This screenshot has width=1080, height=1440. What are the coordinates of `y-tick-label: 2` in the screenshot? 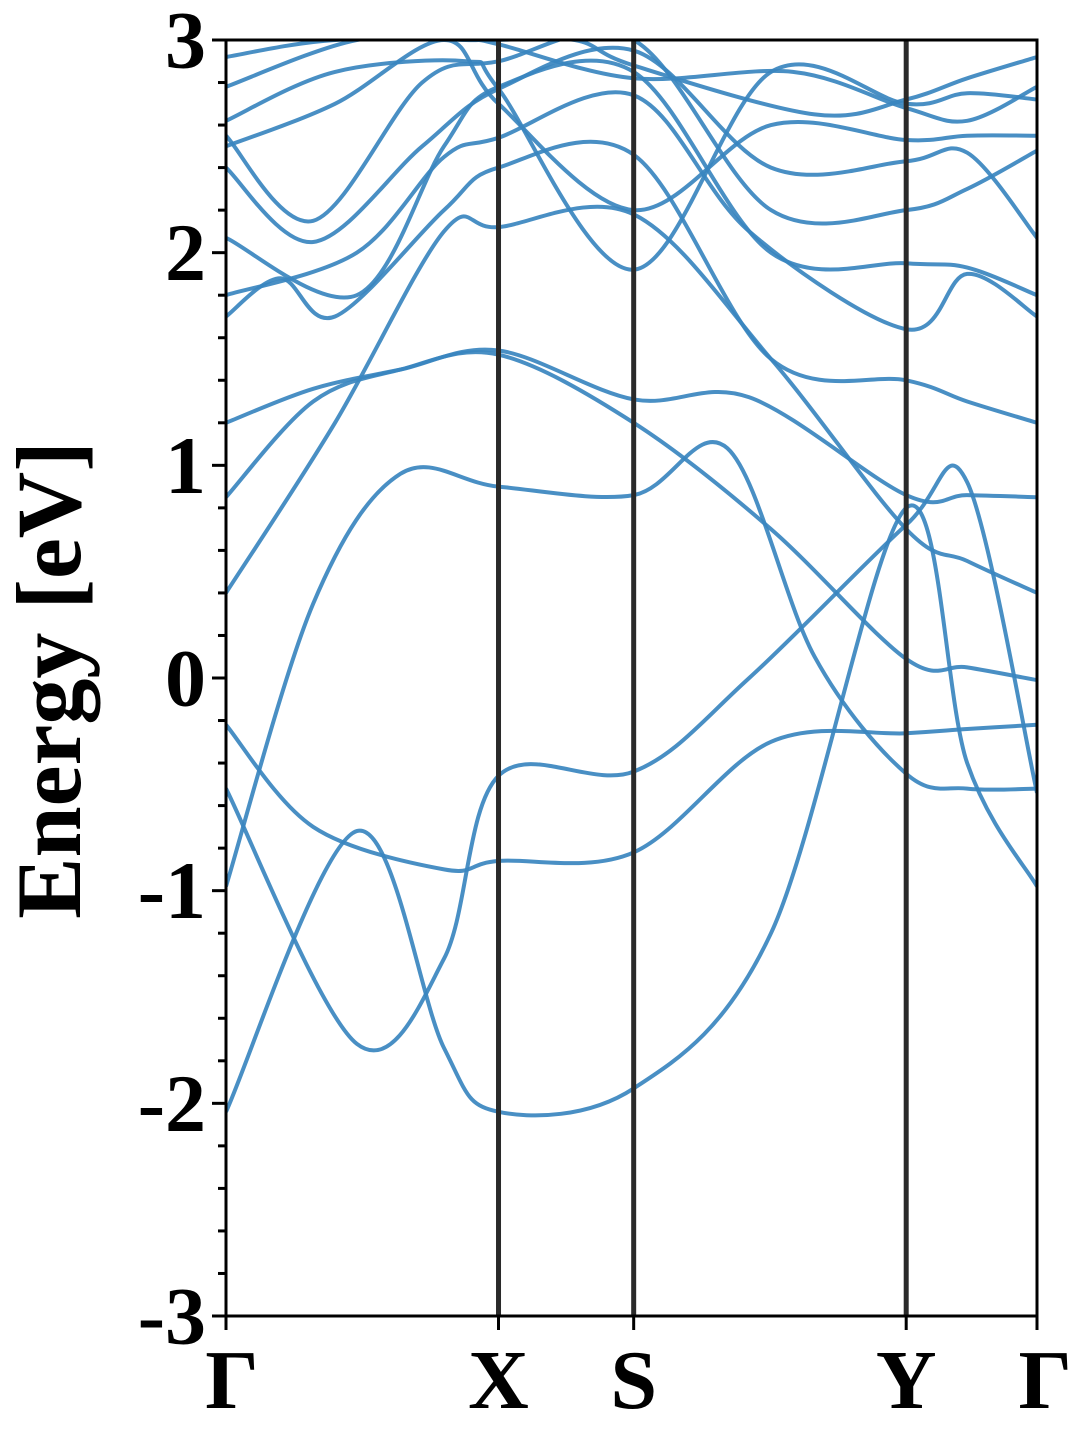 It's located at (185, 252).